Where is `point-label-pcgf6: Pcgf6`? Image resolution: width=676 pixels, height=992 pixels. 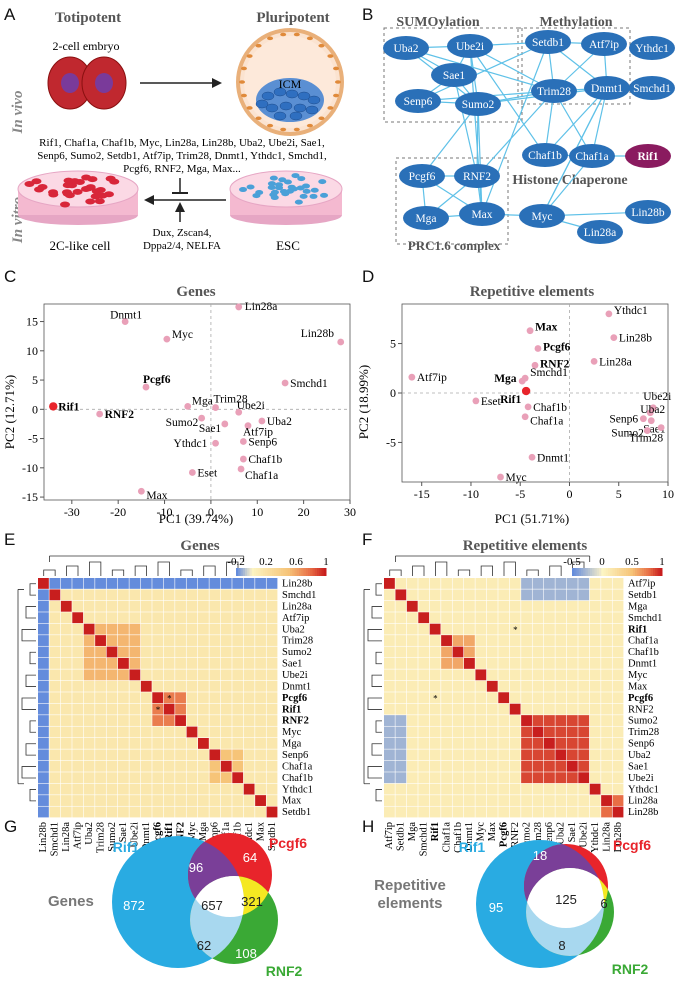
point-label-pcgf6: Pcgf6 is located at coordinates (557, 348).